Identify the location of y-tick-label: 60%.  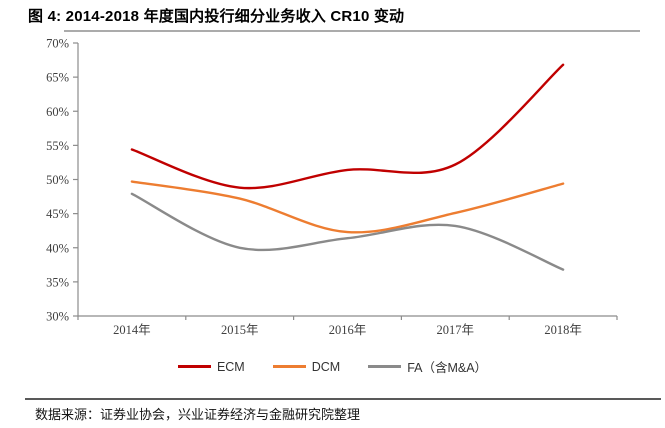
(57, 112).